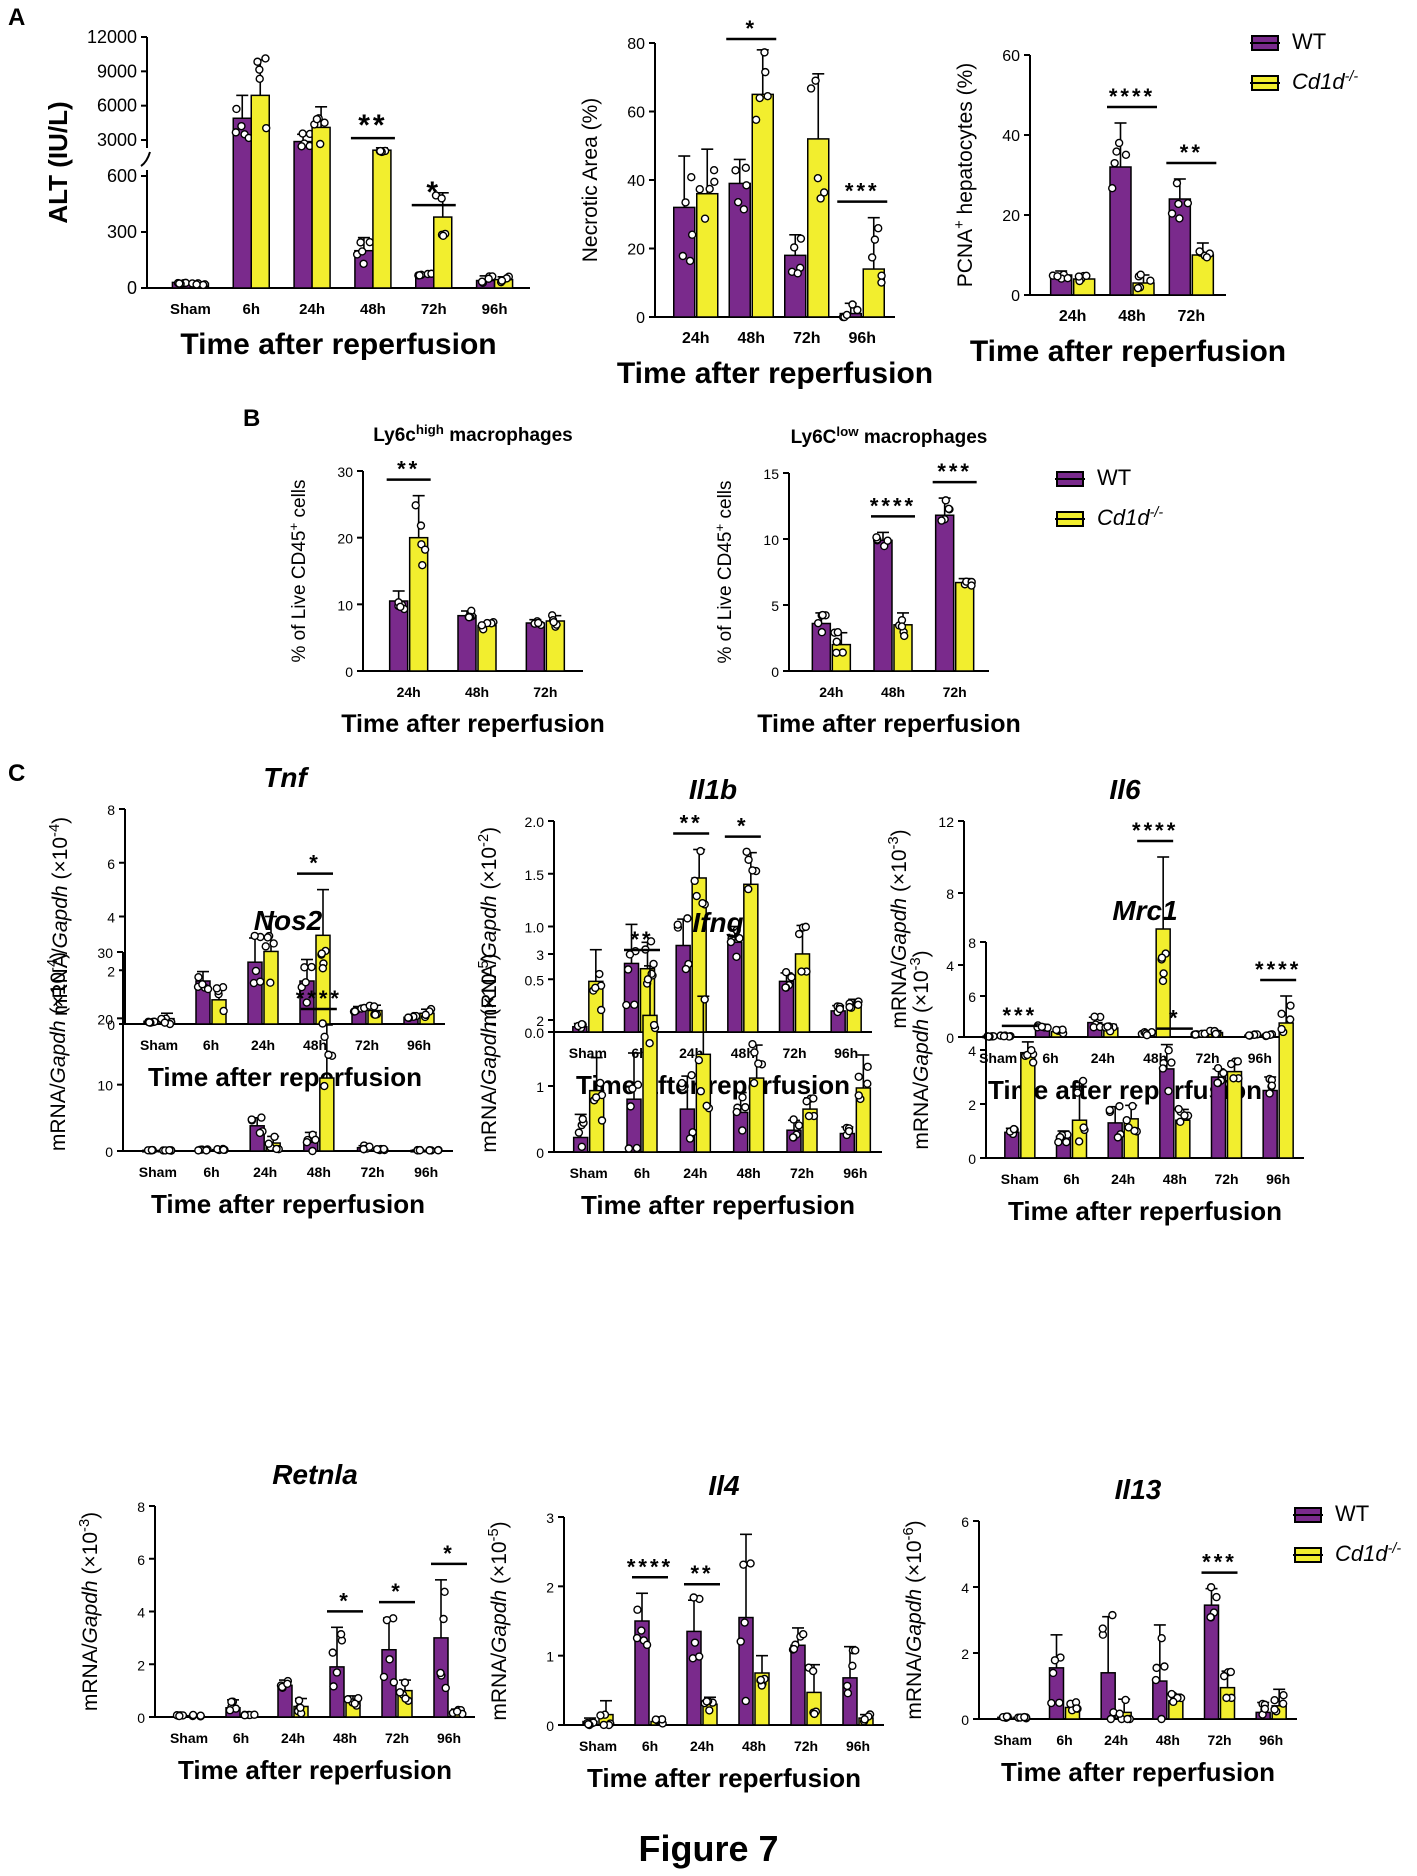 This screenshot has height=1876, width=1417. I want to click on legend-panel-b: WT Cd1d-/-, so click(1109, 497).